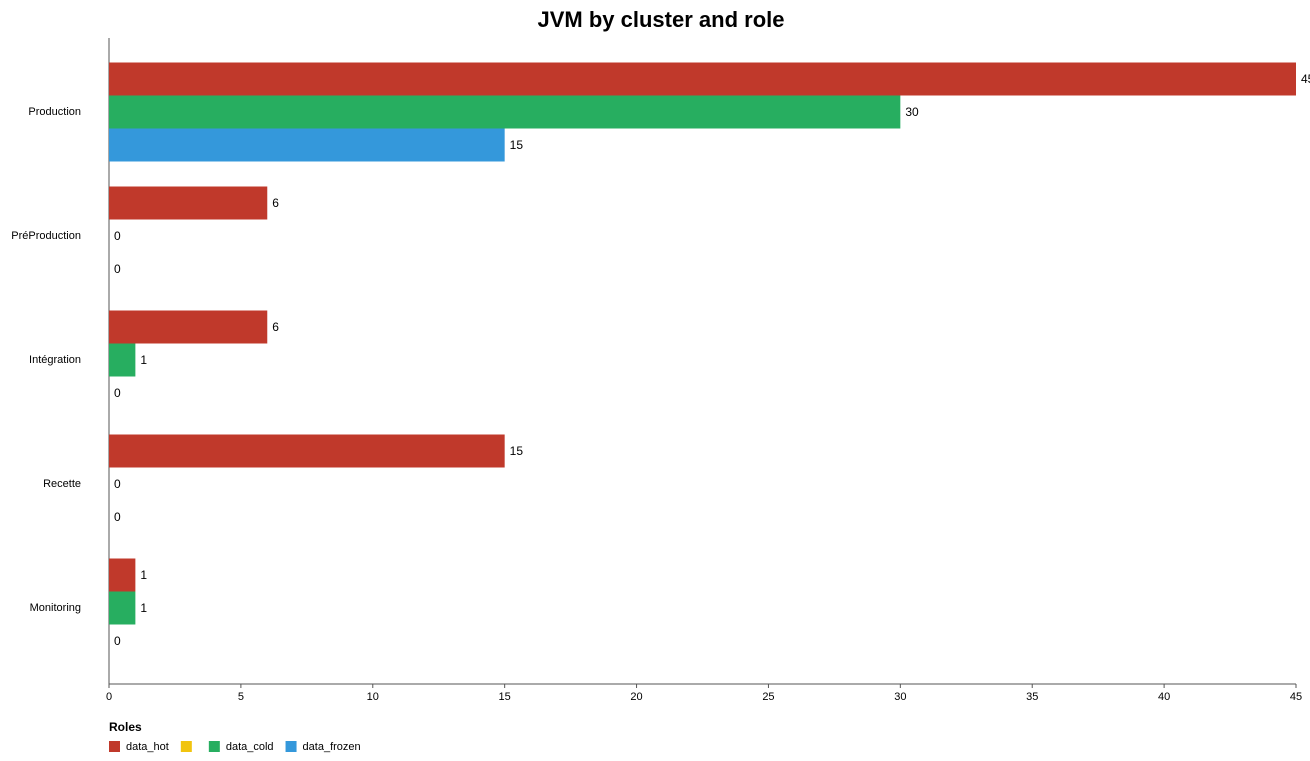  Describe the element at coordinates (1296, 697) in the screenshot. I see `x-tick-label: 45` at that location.